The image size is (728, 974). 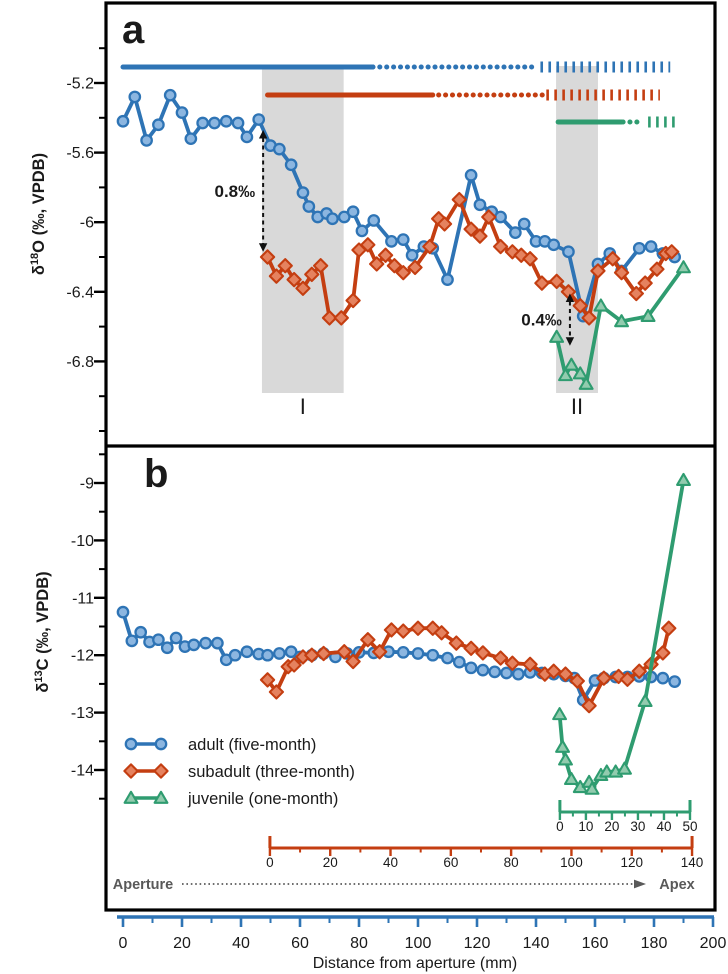 I want to click on y-tick-label: -6, so click(x=87, y=223).